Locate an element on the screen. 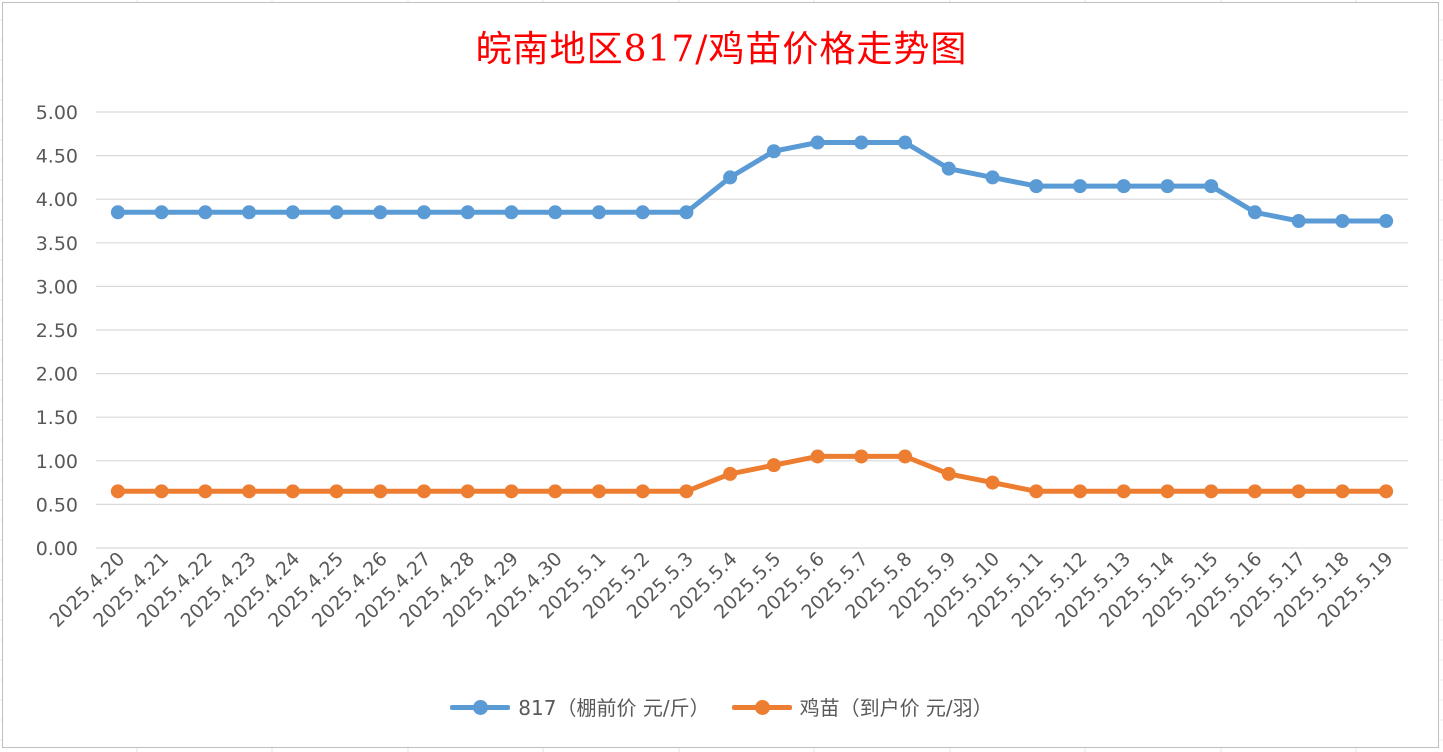 The width and height of the screenshot is (1443, 752). legend-item-817: 817（棚前价 元/斤） is located at coordinates (580, 706).